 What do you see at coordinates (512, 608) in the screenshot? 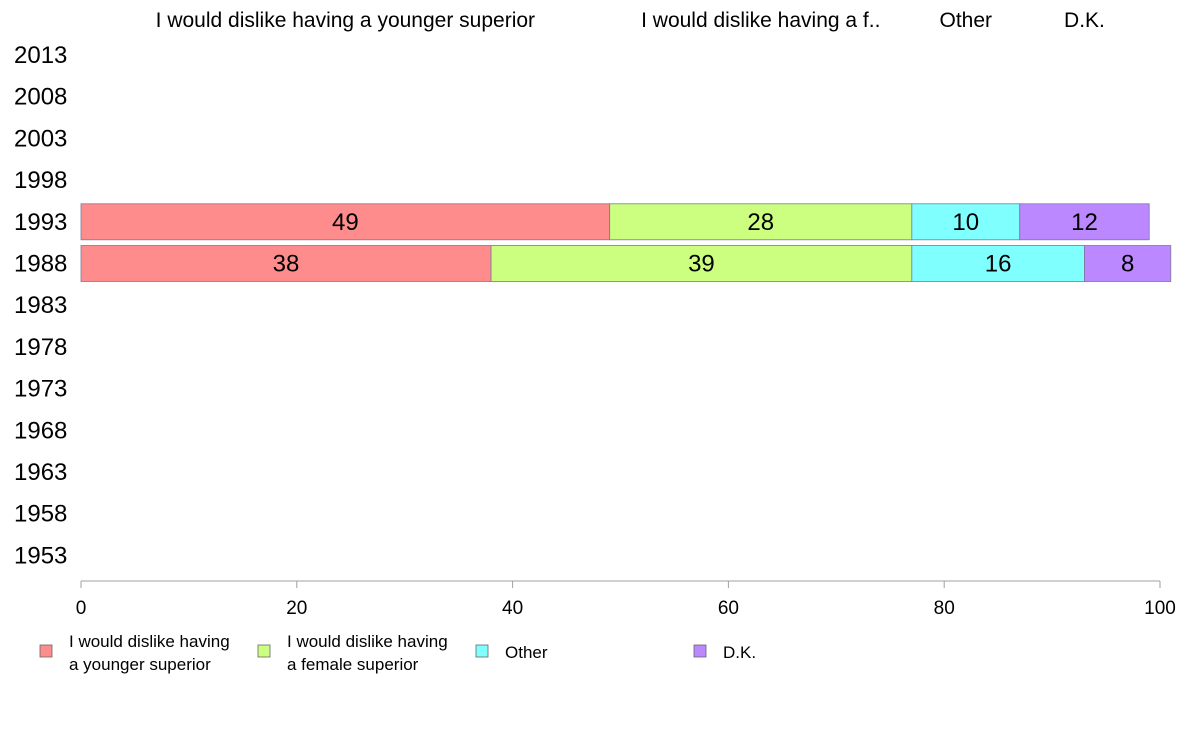
I see `x-tick-label-40: 40` at bounding box center [512, 608].